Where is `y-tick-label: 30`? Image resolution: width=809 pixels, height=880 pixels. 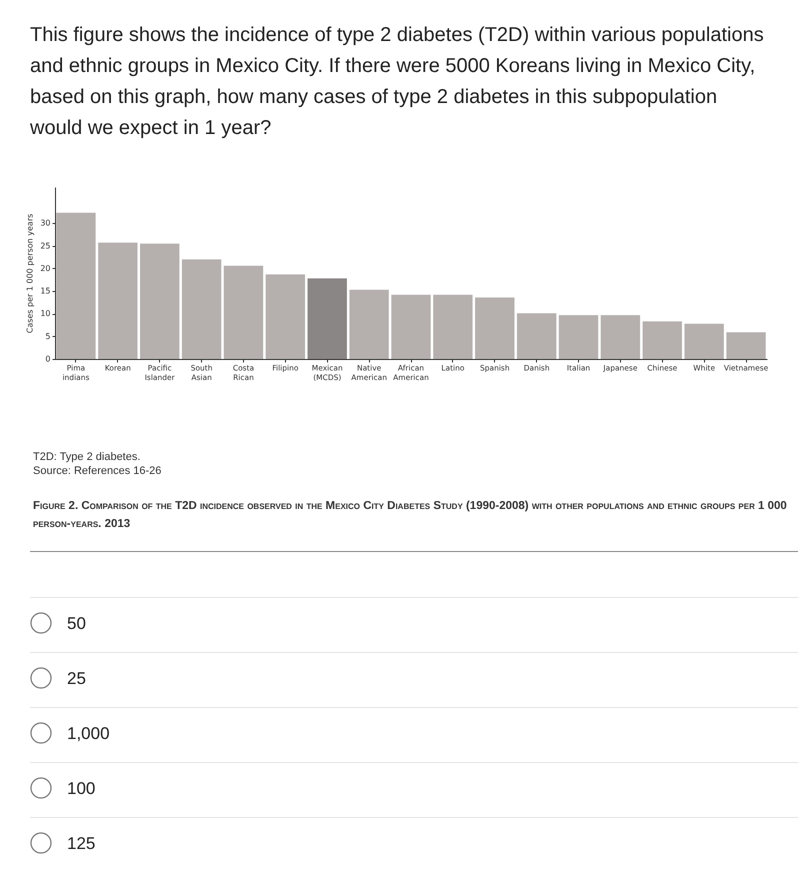
y-tick-label: 30 is located at coordinates (45, 223).